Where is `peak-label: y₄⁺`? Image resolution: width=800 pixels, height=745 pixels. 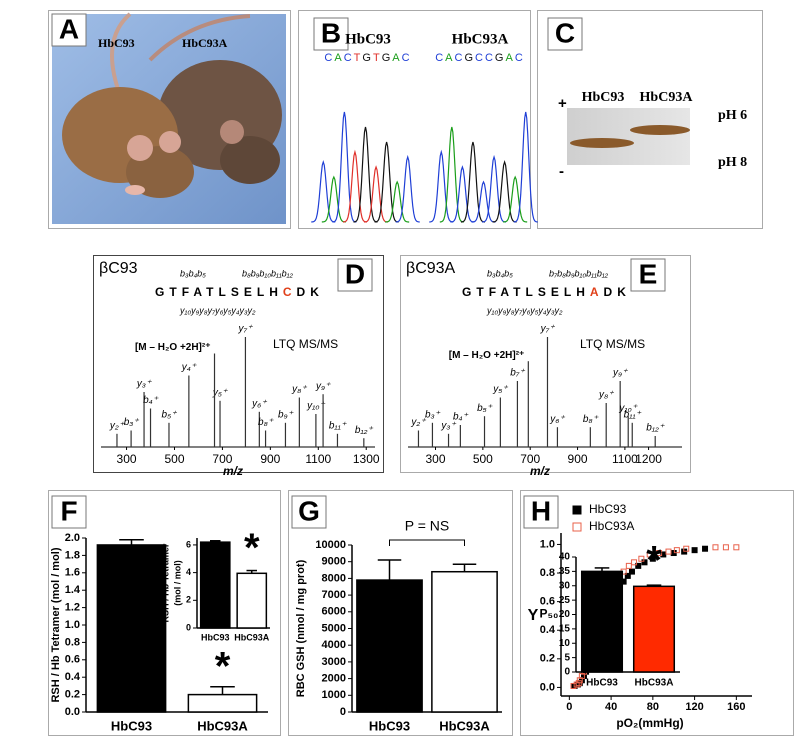
peak-label: y₄⁺ is located at coordinates (189, 367).